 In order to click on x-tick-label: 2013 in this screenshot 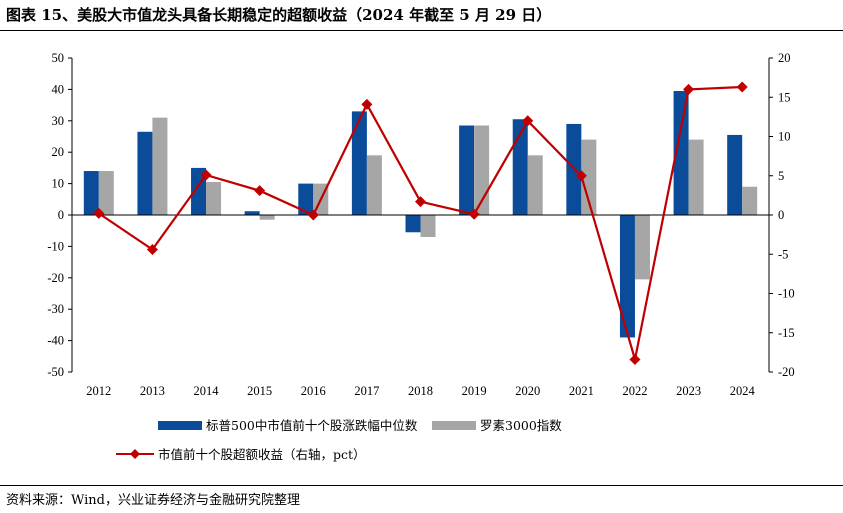, I will do `click(152, 391)`.